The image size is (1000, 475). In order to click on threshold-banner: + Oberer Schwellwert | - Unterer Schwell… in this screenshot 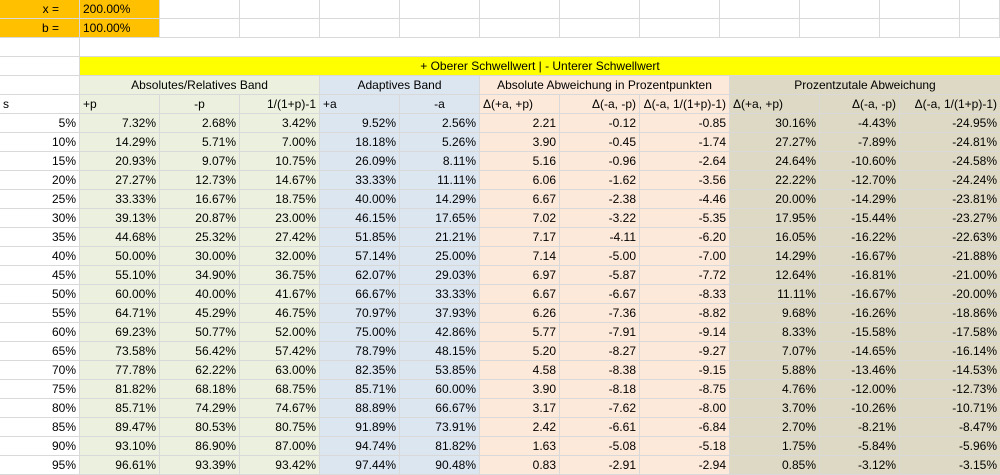, I will do `click(540, 66)`.